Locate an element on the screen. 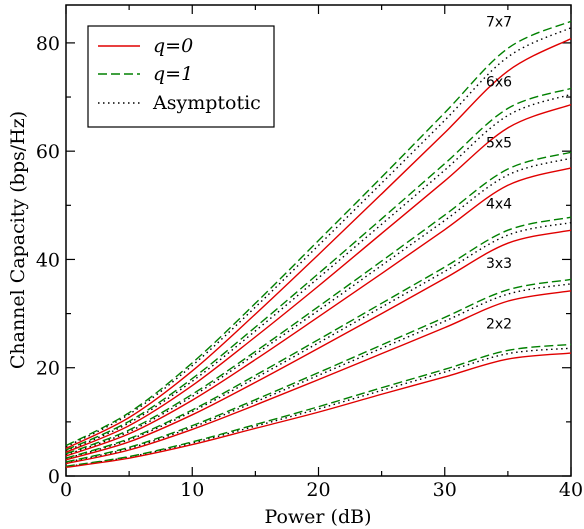 This screenshot has height=529, width=584. curve-label-6x6: 6x6 is located at coordinates (499, 83).